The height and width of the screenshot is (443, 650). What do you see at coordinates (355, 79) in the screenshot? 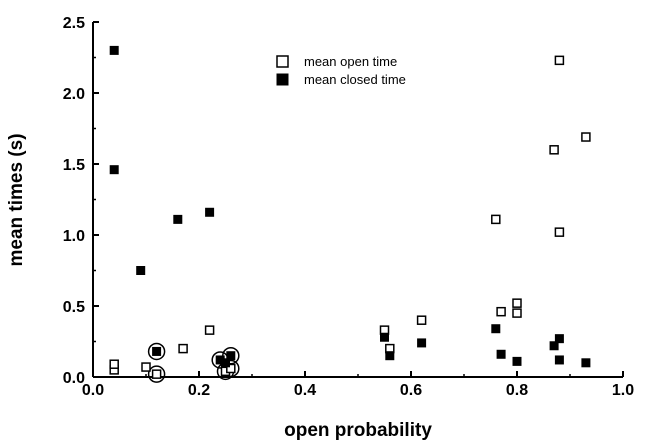
I see `legend-label-closed: mean closed time` at bounding box center [355, 79].